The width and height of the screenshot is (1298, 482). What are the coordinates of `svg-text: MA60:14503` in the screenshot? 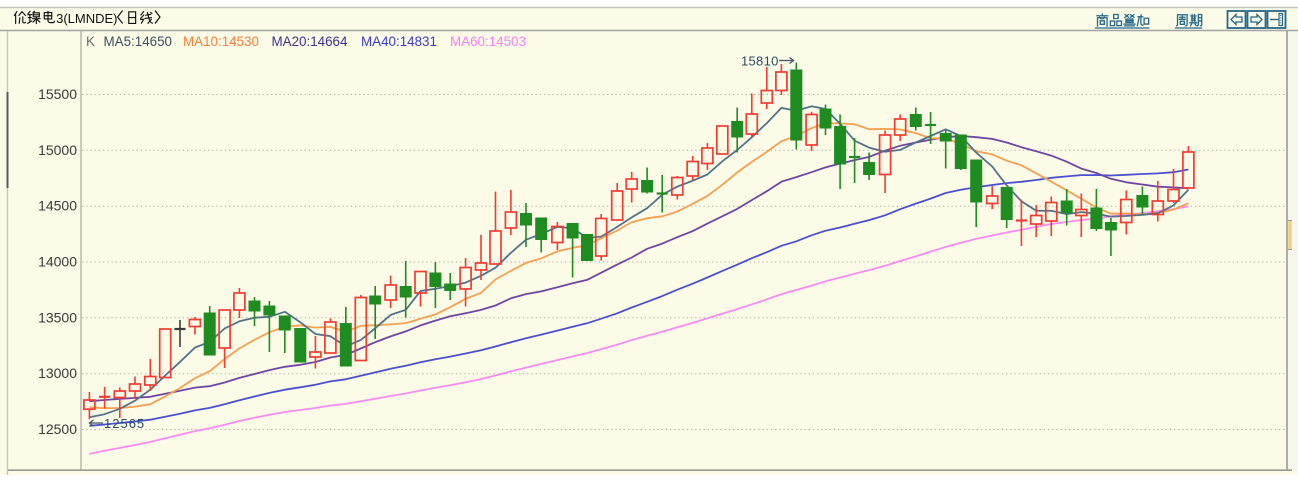 It's located at (488, 41).